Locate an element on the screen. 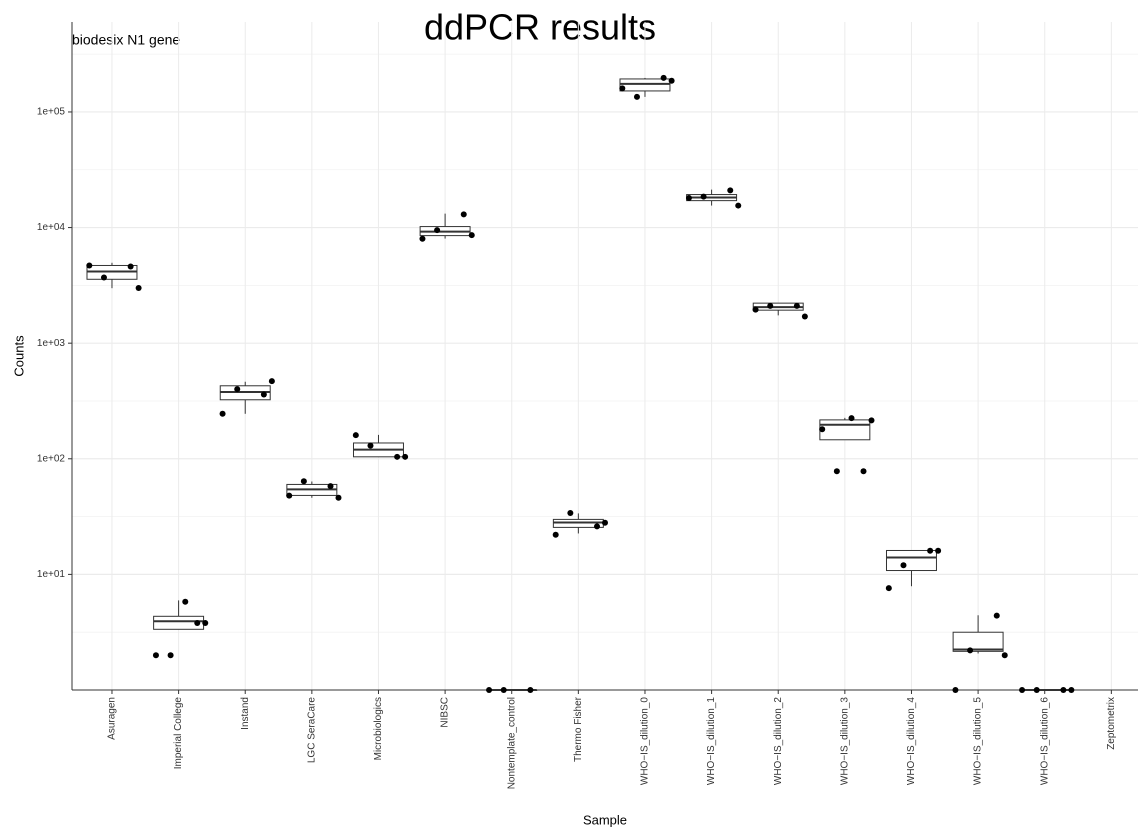 The height and width of the screenshot is (832, 1140). x-tick-label: Nontemplate_control is located at coordinates (511, 743).